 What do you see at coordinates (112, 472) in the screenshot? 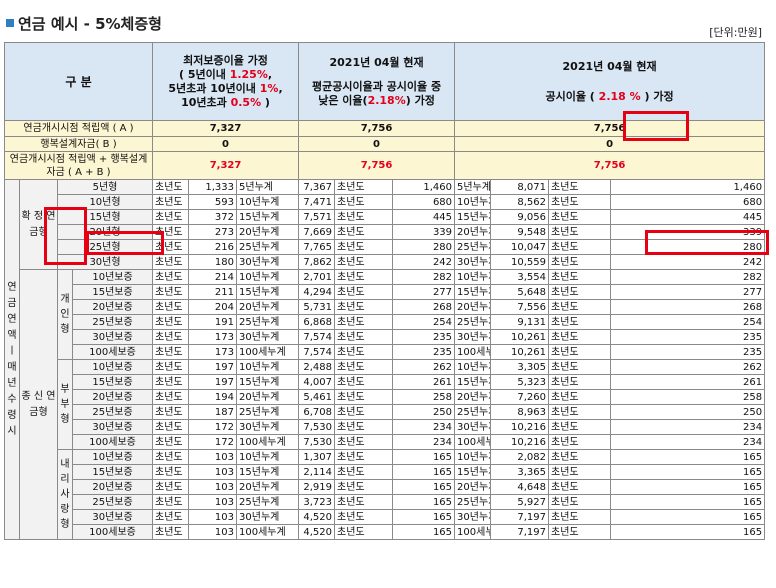
I see `annuity-type-label: 15년보증` at bounding box center [112, 472].